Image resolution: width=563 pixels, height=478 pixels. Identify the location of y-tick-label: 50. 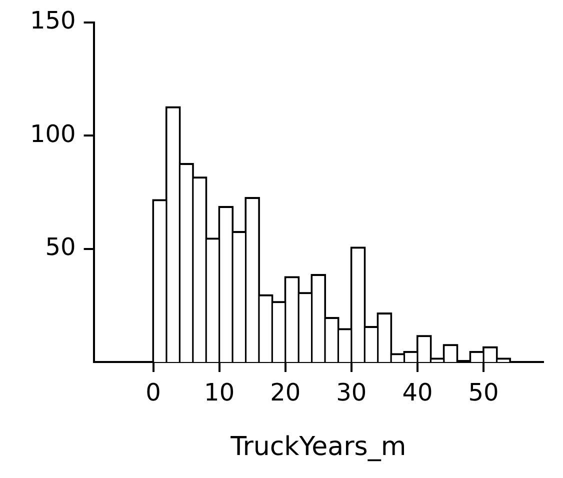
(60, 247).